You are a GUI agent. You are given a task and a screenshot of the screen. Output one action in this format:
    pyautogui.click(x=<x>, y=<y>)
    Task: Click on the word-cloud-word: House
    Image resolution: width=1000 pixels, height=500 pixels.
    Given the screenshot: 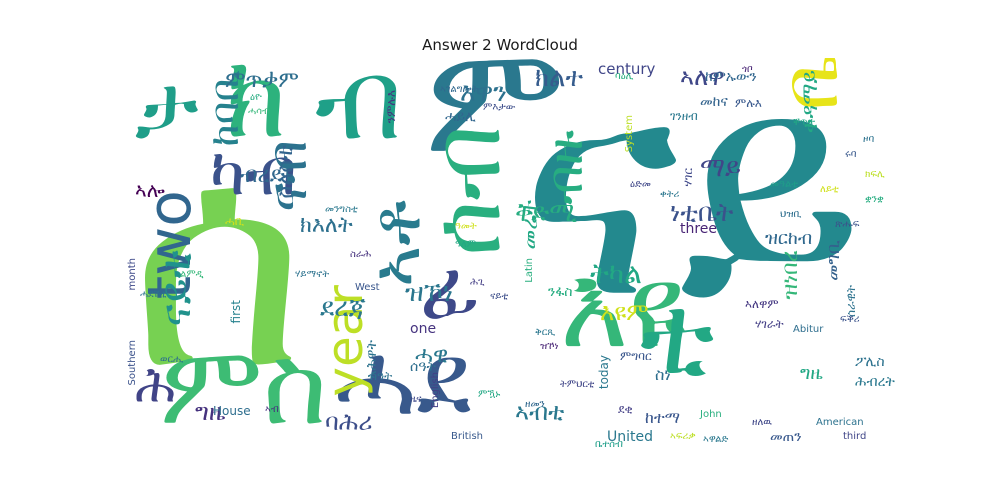 What is the action you would take?
    pyautogui.click(x=232, y=411)
    